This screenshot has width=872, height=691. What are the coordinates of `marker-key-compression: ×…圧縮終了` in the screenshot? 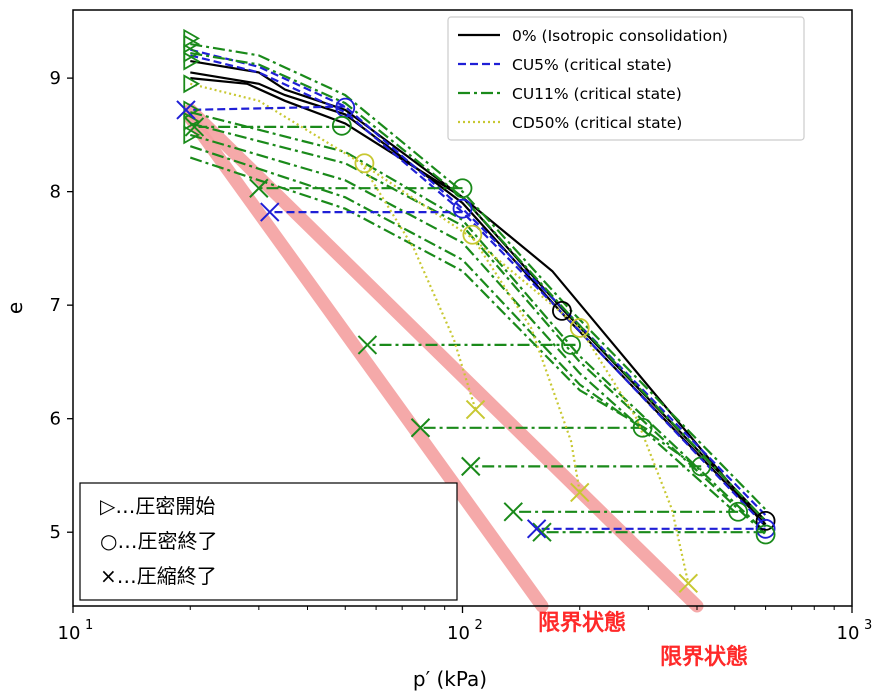 It's located at (158, 576).